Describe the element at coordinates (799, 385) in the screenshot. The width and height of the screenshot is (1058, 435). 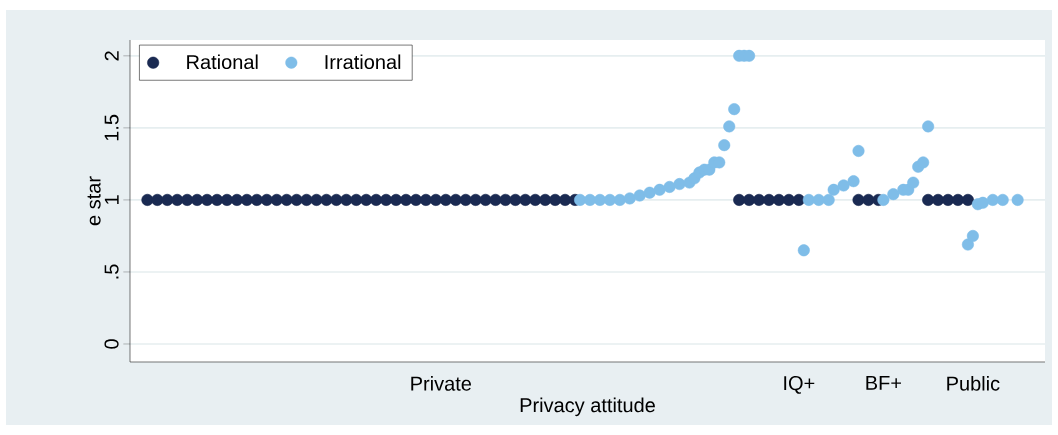
I see `x-tick-label: IQ+` at that location.